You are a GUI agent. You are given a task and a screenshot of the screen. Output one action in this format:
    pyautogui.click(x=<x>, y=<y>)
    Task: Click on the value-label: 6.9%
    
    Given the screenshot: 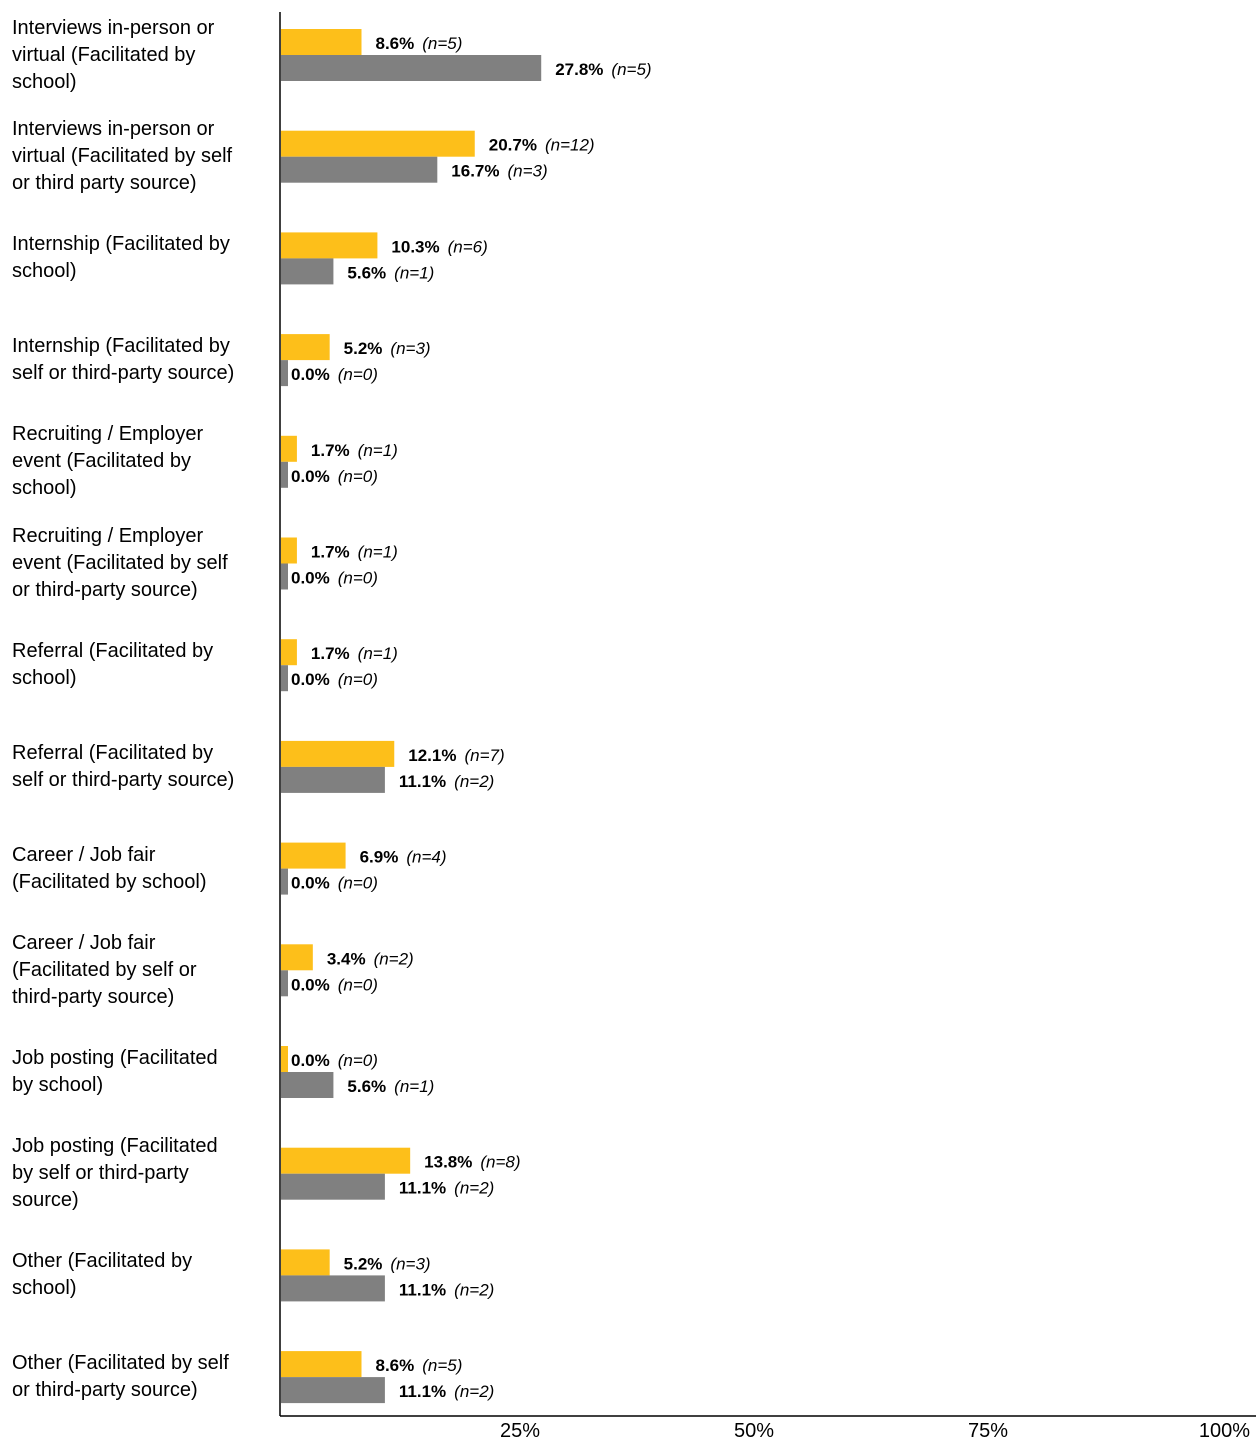 What is the action you would take?
    pyautogui.click(x=379, y=857)
    